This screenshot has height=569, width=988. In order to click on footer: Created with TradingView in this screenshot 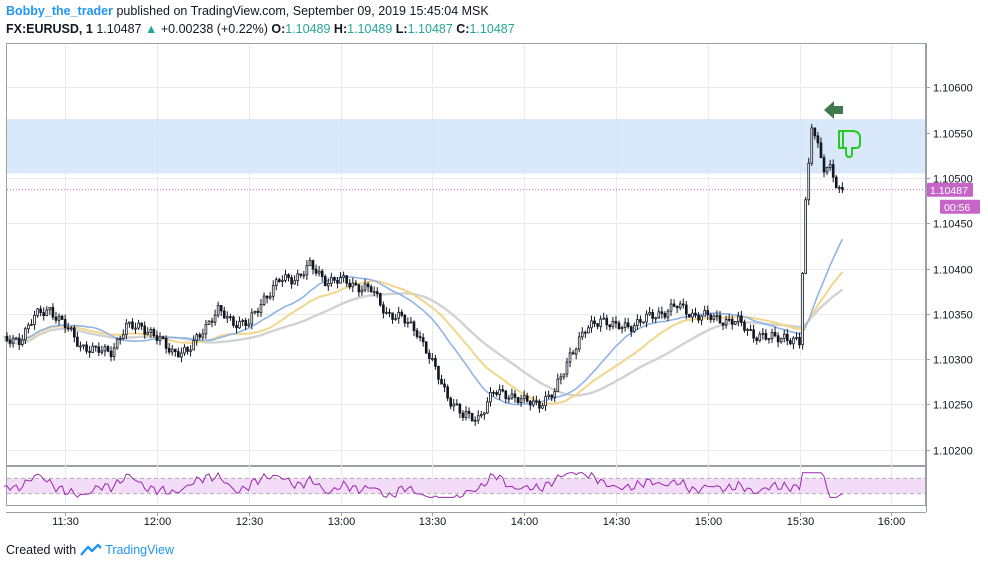, I will do `click(90, 550)`.